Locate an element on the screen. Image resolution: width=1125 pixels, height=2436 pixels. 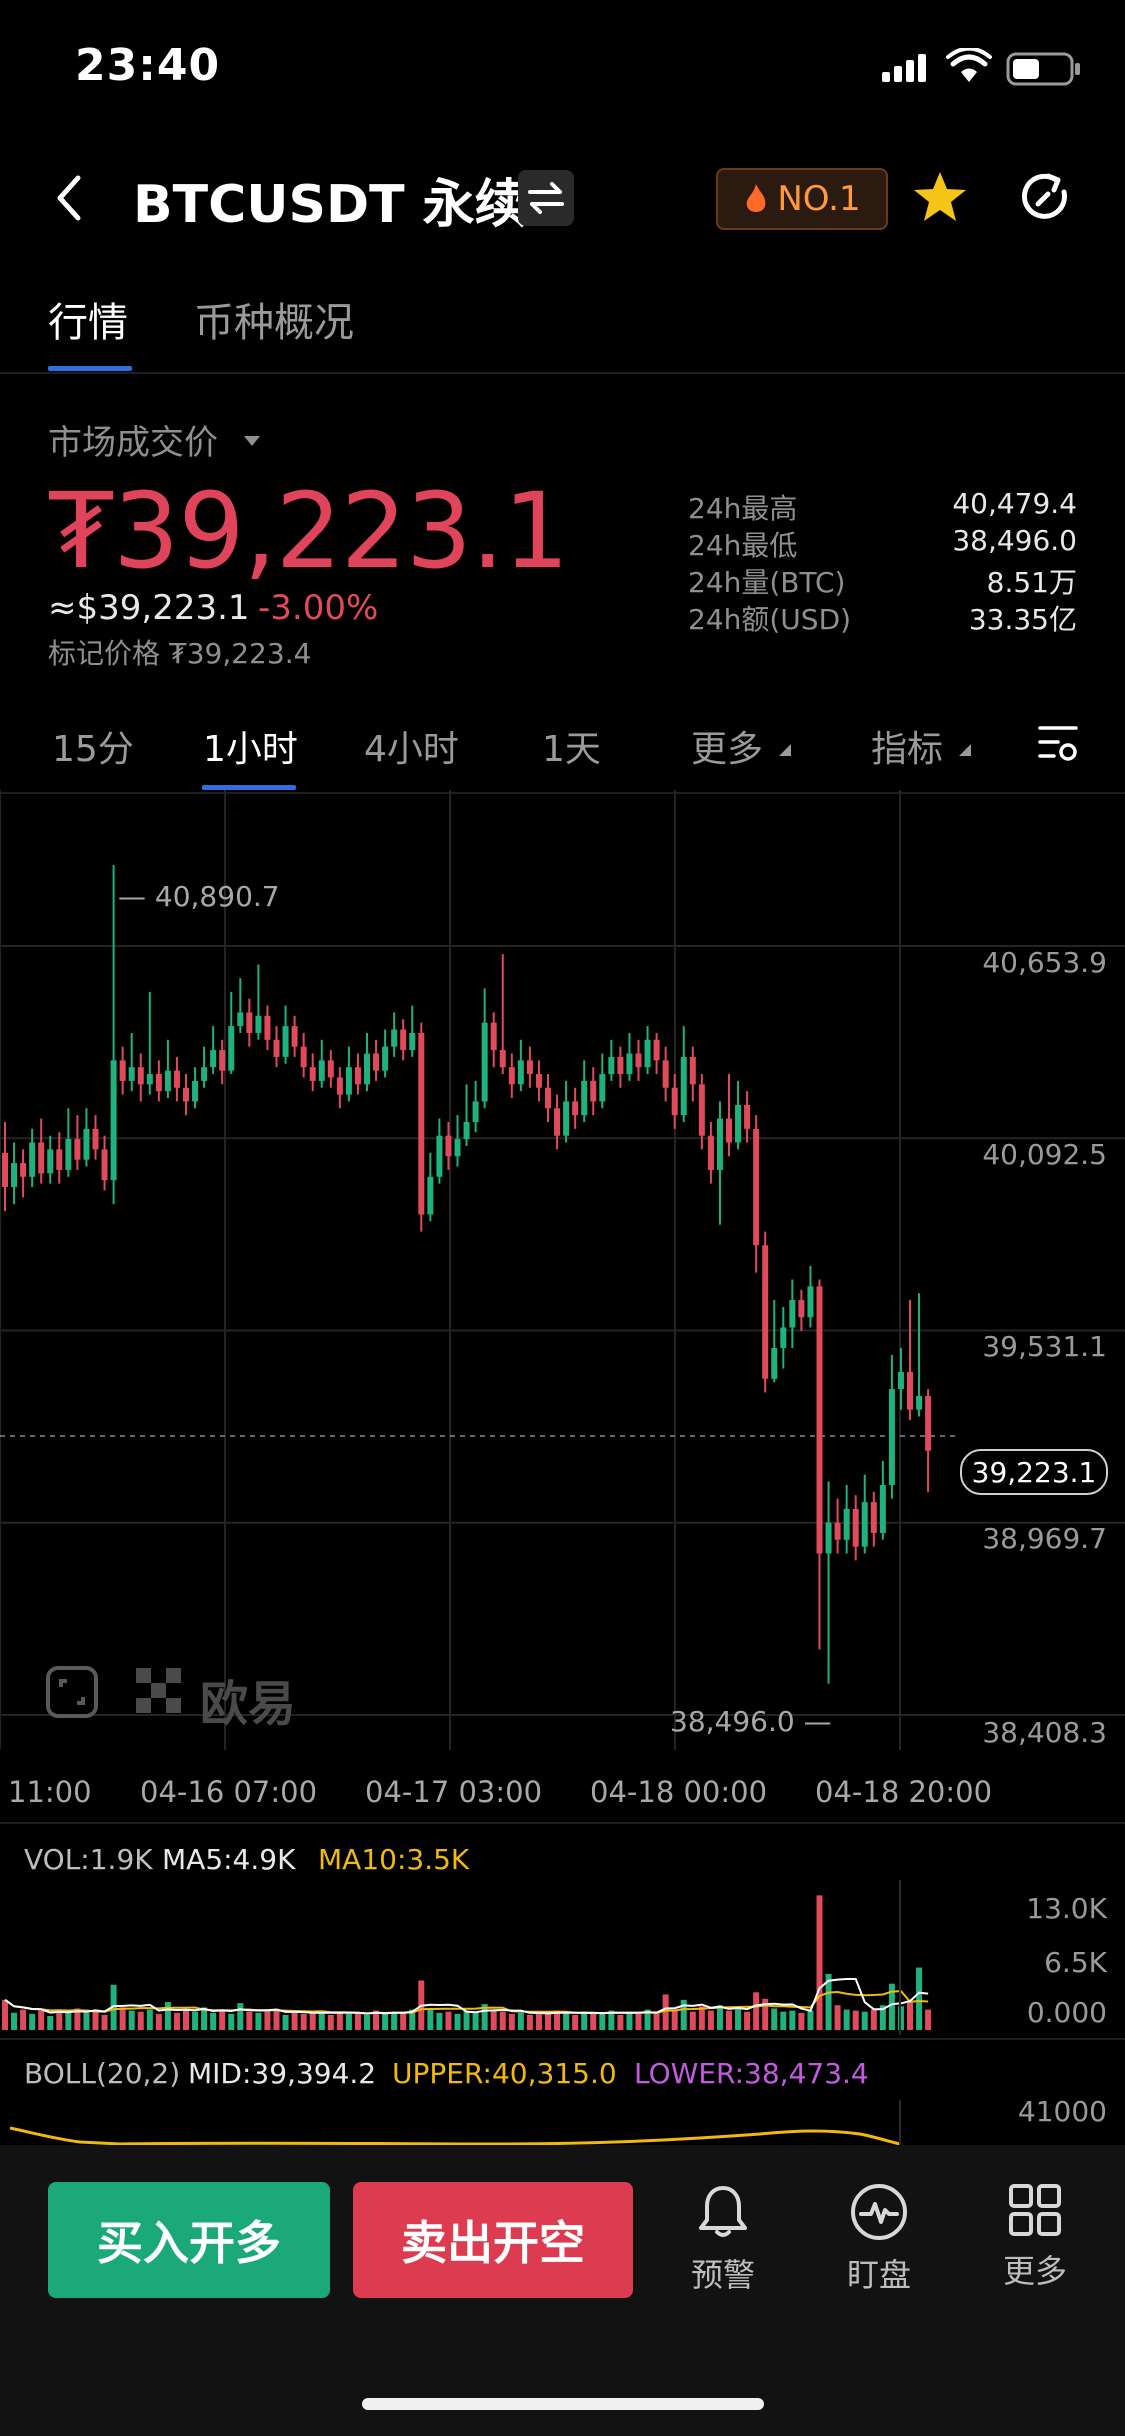
x-axis-label-5: 04-18 20:00 is located at coordinates (904, 1792).